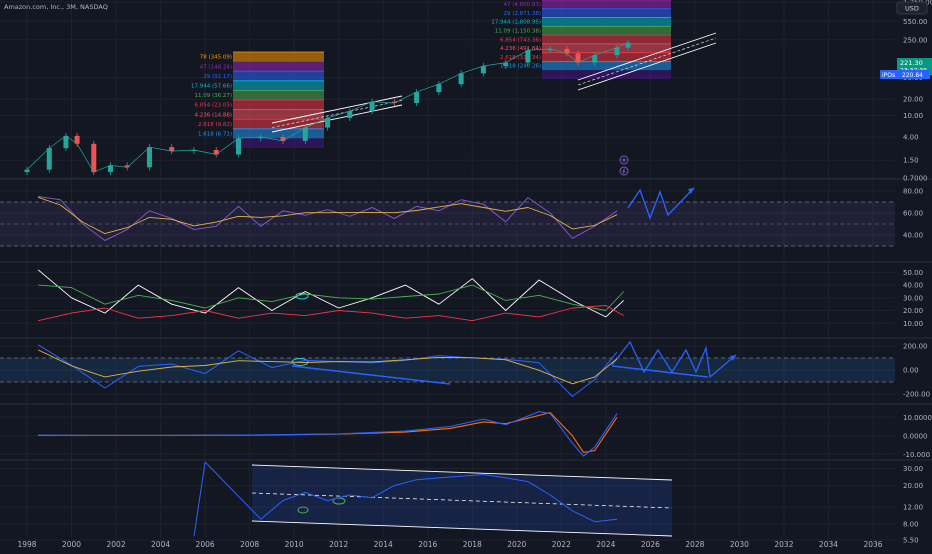 The image size is (932, 554). What do you see at coordinates (624, 160) in the screenshot?
I see `plus-circle-icon` at bounding box center [624, 160].